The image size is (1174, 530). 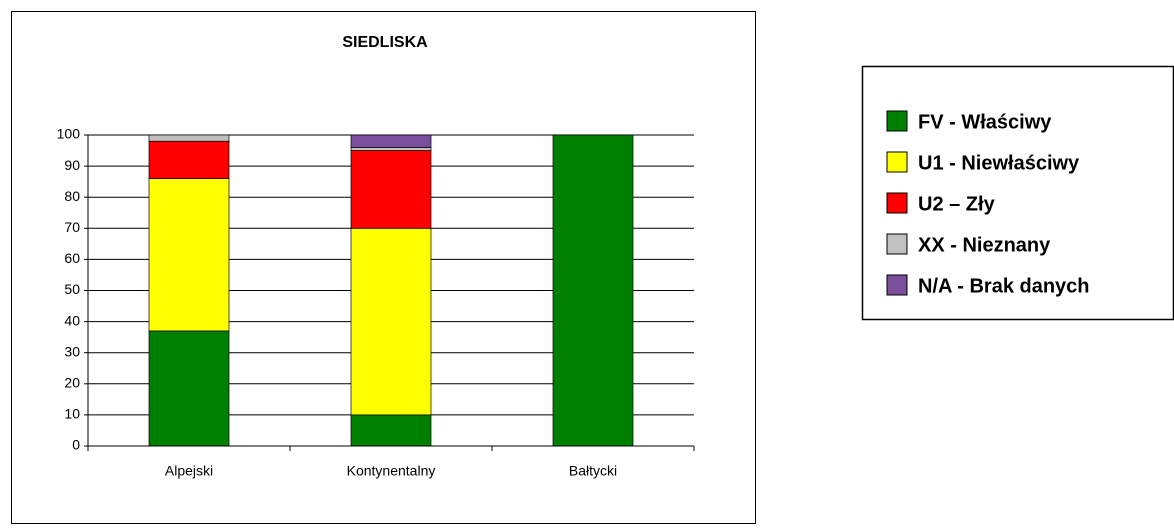 What do you see at coordinates (72, 196) in the screenshot?
I see `y-tick-label: 80` at bounding box center [72, 196].